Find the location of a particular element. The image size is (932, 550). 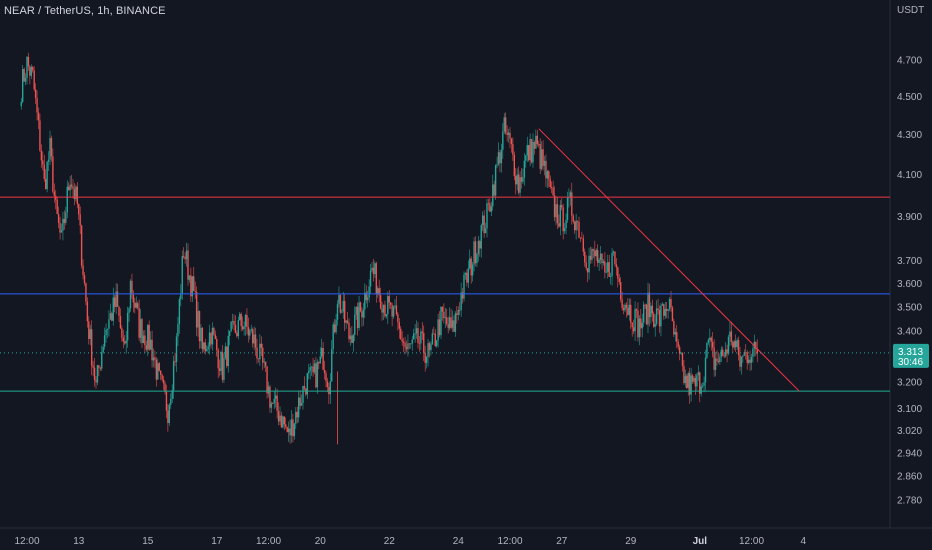

price-tick-label: 3.900 is located at coordinates (909, 217).